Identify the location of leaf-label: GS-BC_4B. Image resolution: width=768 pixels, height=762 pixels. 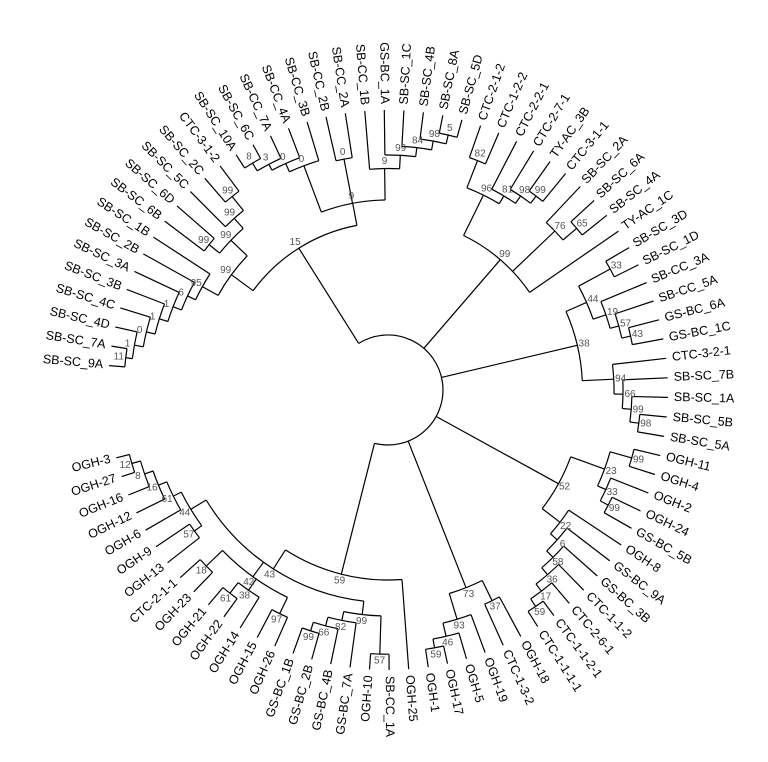
(322, 699).